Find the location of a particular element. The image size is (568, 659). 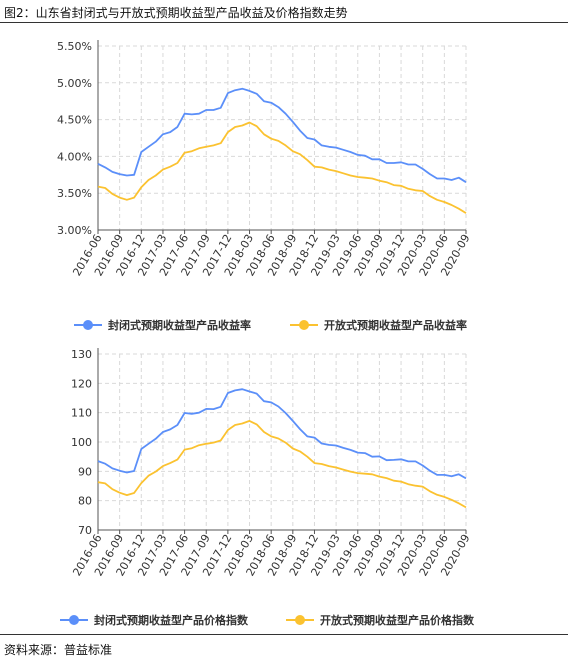

index-y-tick-label: 100 is located at coordinates (81, 442).